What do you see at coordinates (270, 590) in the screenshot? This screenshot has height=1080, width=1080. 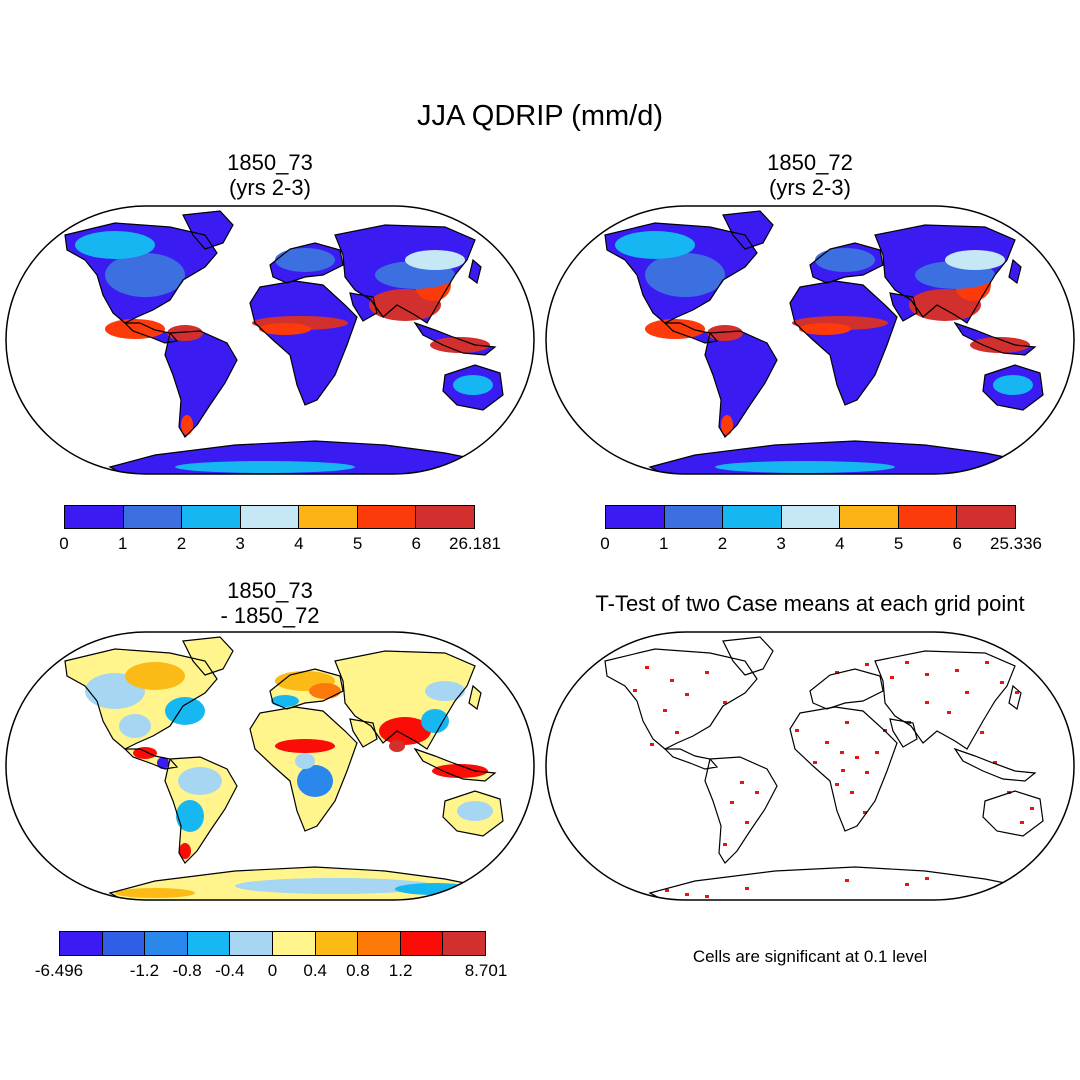 I see `panel-title-bottom-left-line1: 1850_73` at bounding box center [270, 590].